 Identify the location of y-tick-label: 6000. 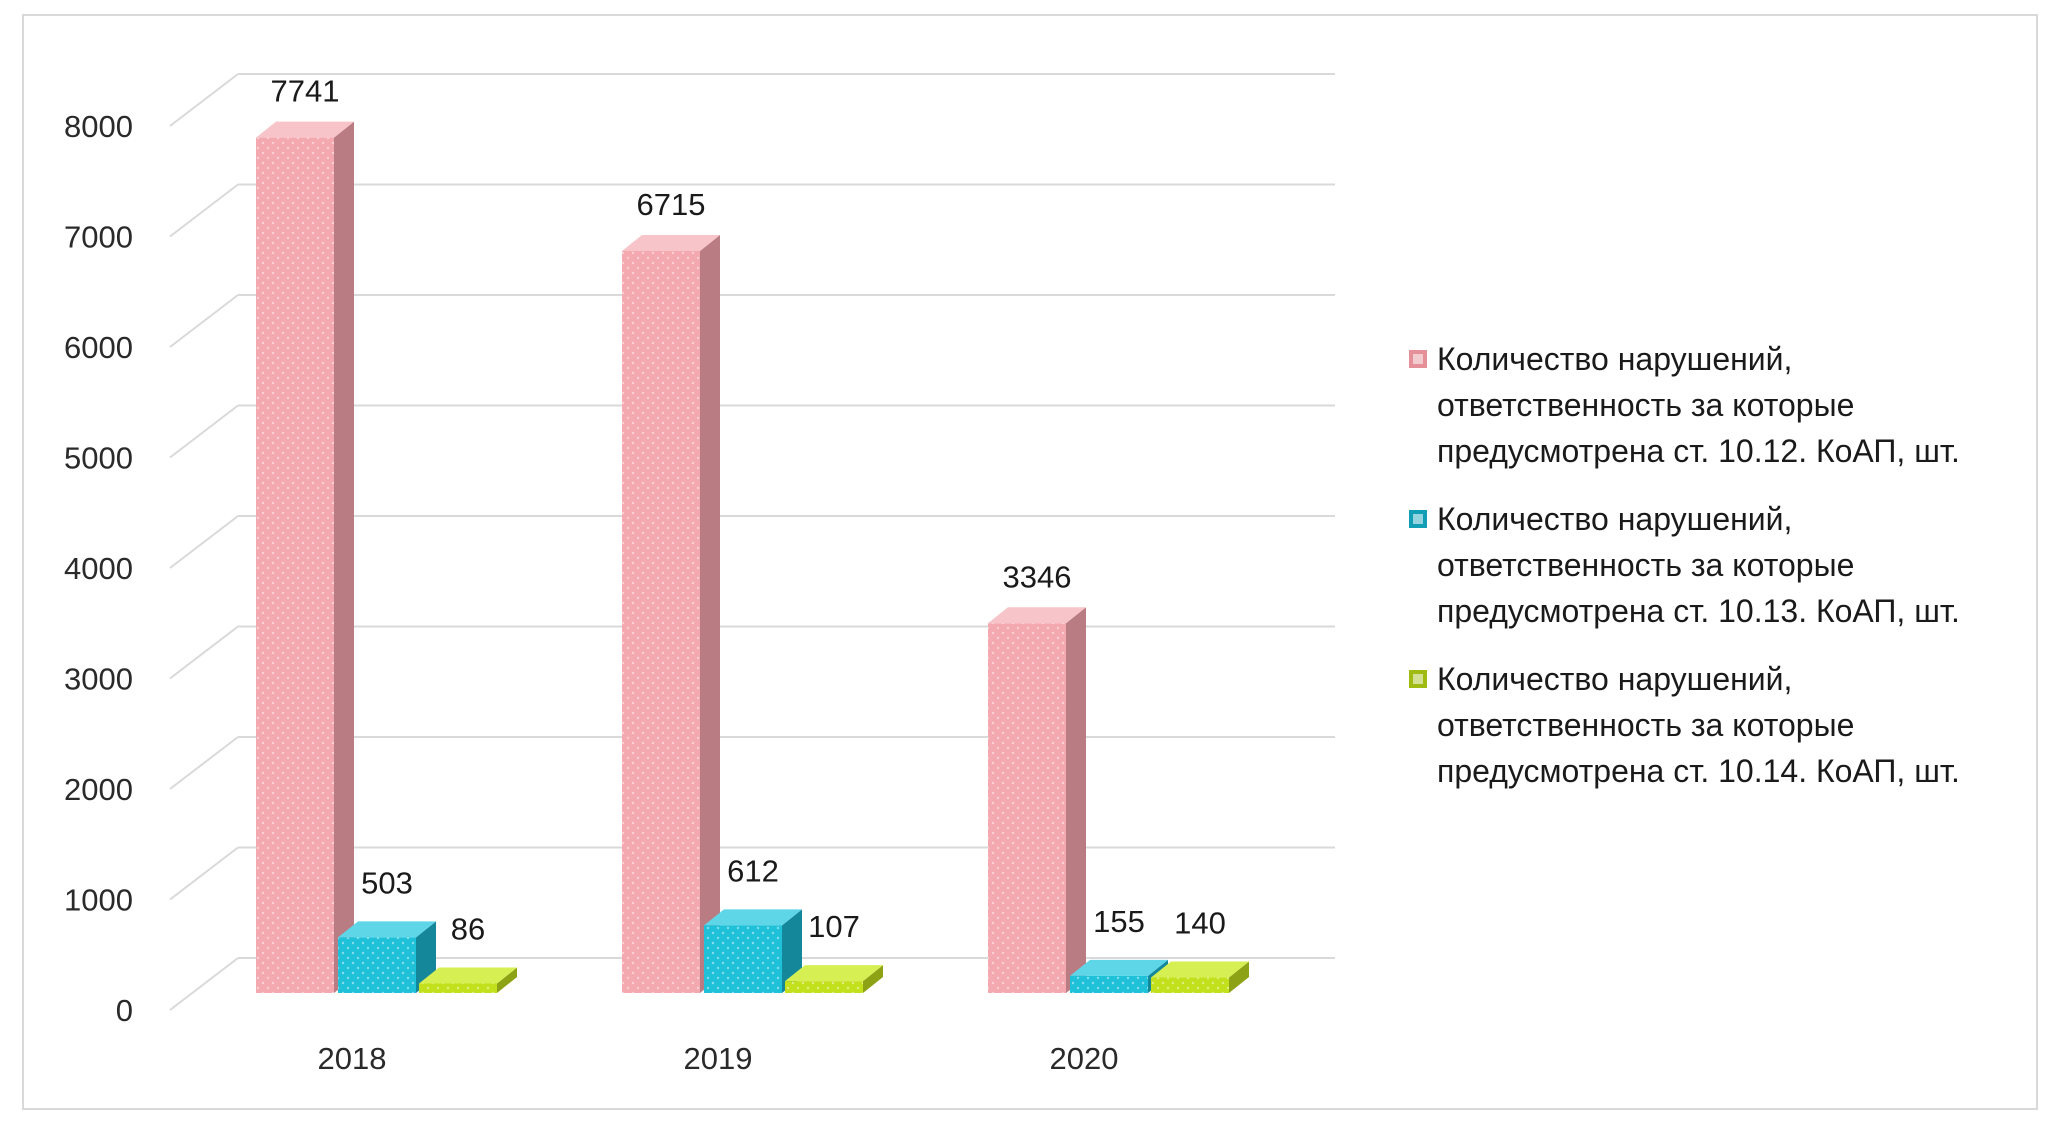
(98, 347).